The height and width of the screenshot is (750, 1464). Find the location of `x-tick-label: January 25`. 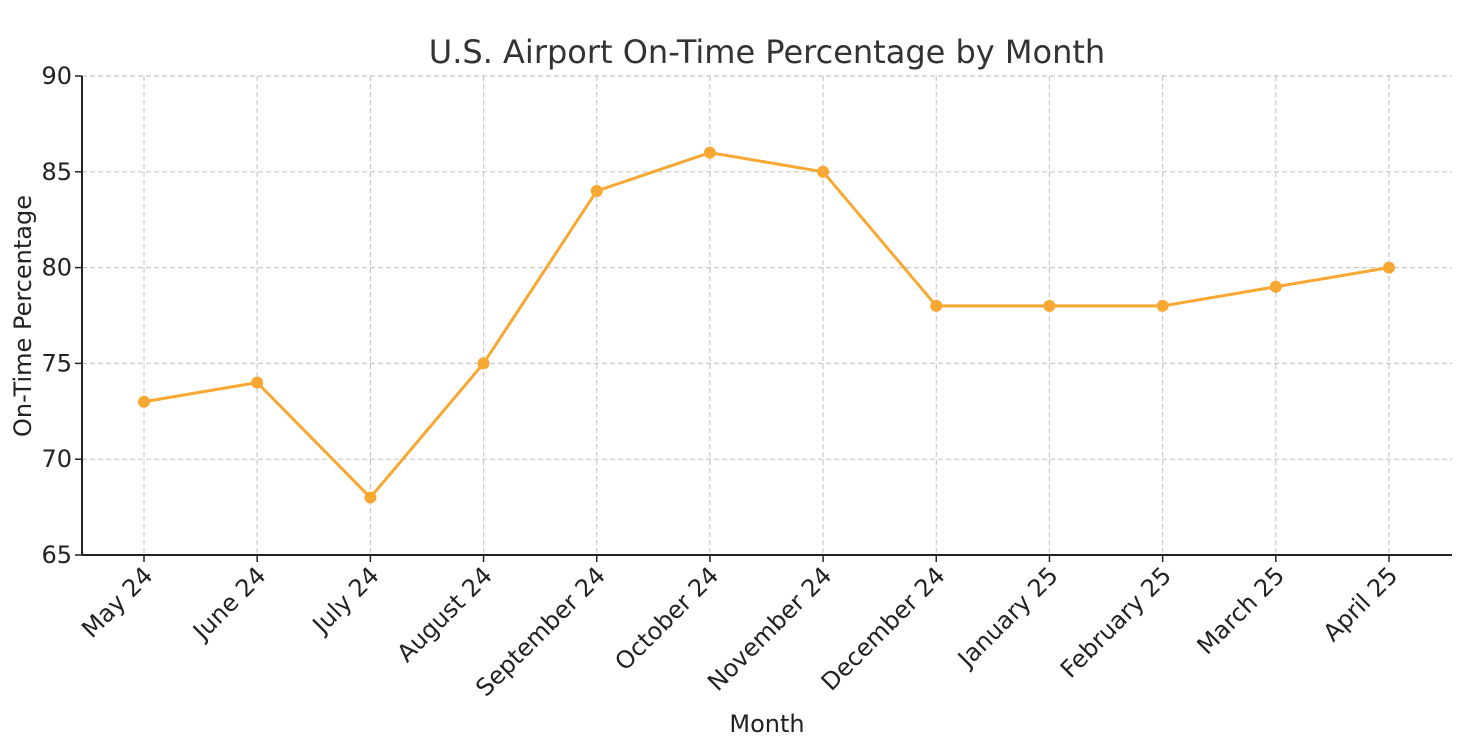

x-tick-label: January 25 is located at coordinates (1007, 617).